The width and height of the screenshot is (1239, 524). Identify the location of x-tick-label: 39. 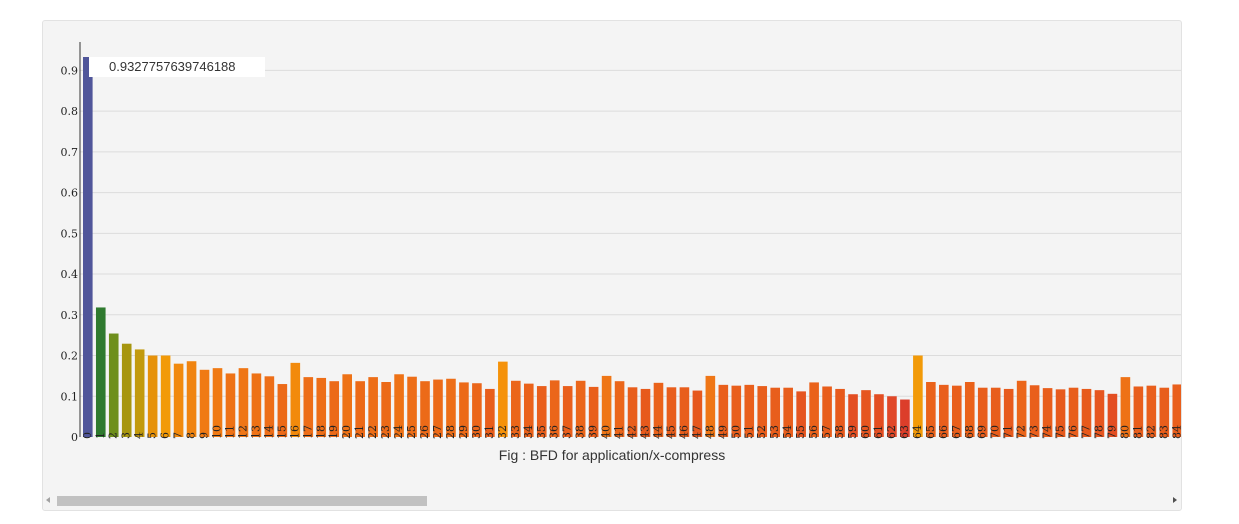
(593, 432).